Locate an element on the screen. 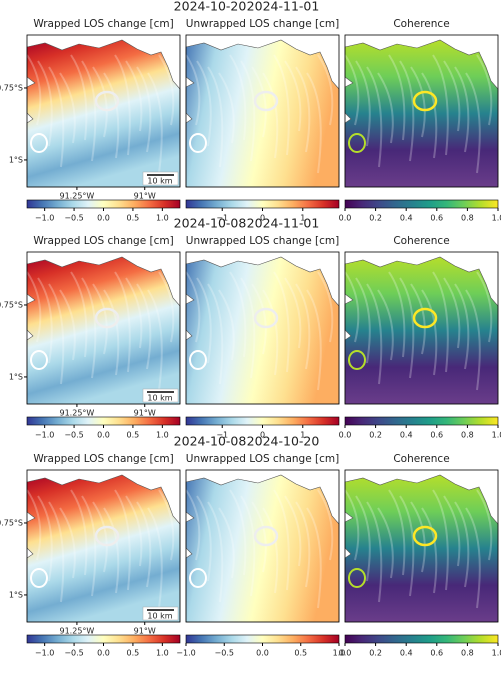 The width and height of the screenshot is (501, 675). x-tick-label: 91.25°W is located at coordinates (77, 631).